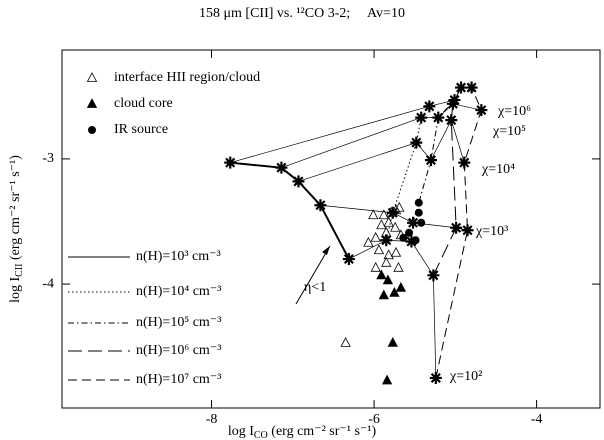 This screenshot has width=604, height=440. Describe the element at coordinates (498, 169) in the screenshot. I see `chi-label: χ=10⁴` at that location.